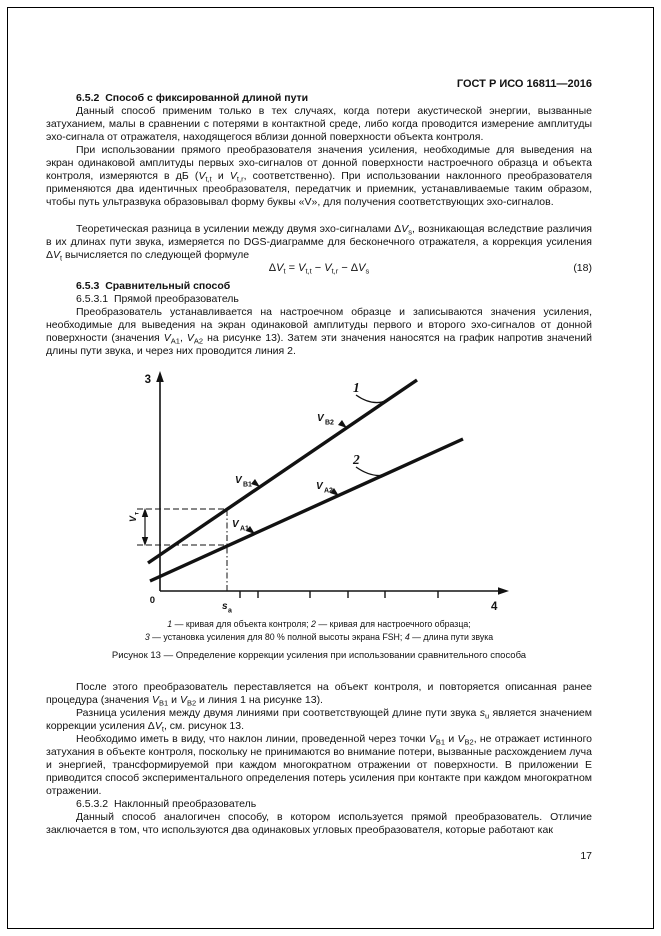 This screenshot has height=936, width=661. Describe the element at coordinates (230, 611) in the screenshot. I see `svg-text: а` at that location.